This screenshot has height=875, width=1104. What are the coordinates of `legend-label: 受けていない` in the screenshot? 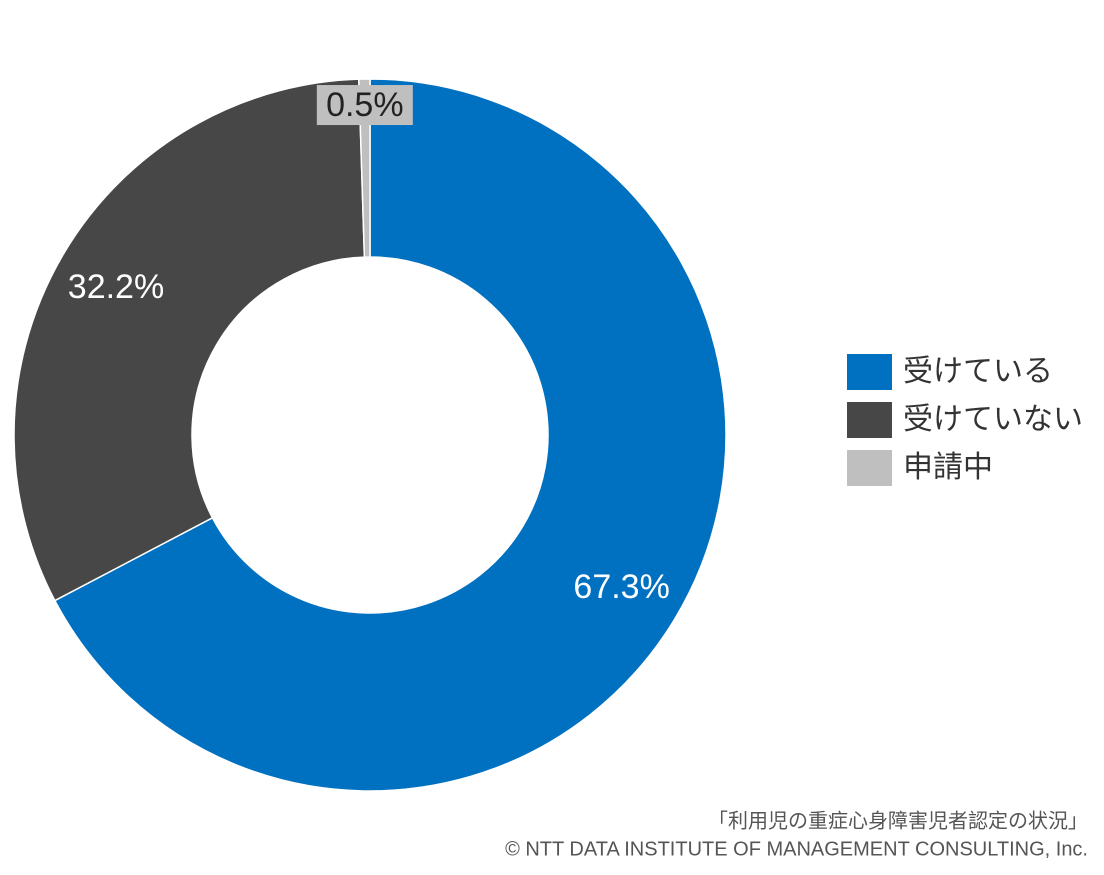 It's located at (993, 419).